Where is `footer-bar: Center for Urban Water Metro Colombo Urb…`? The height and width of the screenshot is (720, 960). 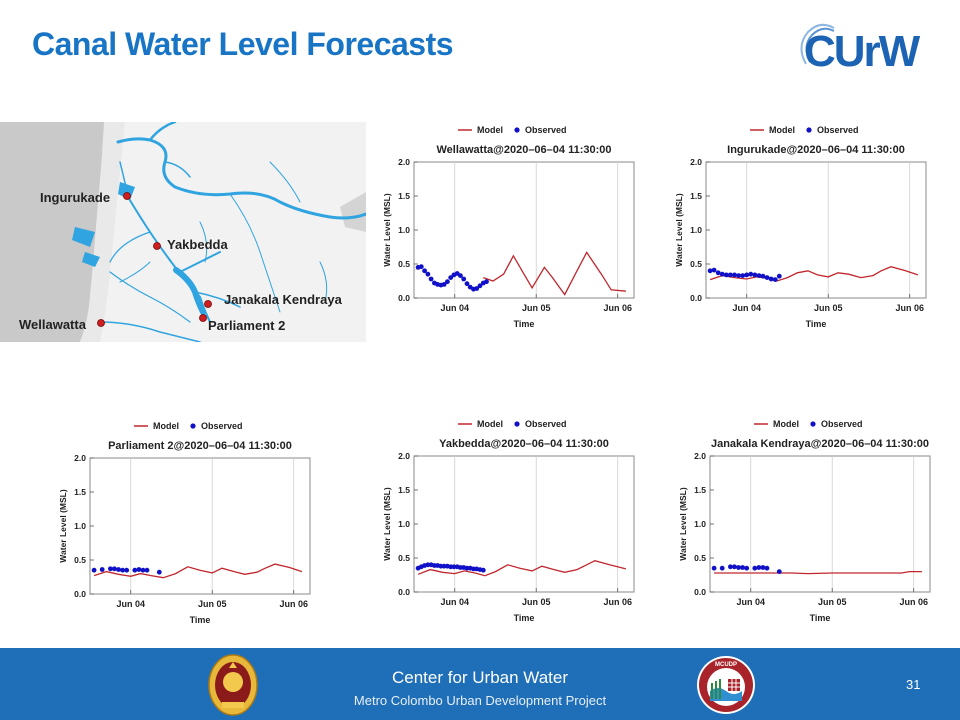 footer-bar: Center for Urban Water Metro Colombo Urb… is located at coordinates (480, 684).